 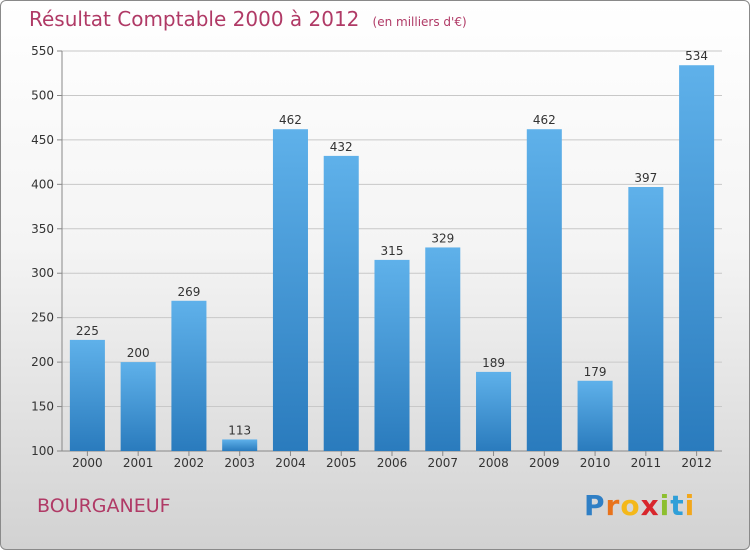 I want to click on y-tick-label-450: 450, so click(x=42, y=140).